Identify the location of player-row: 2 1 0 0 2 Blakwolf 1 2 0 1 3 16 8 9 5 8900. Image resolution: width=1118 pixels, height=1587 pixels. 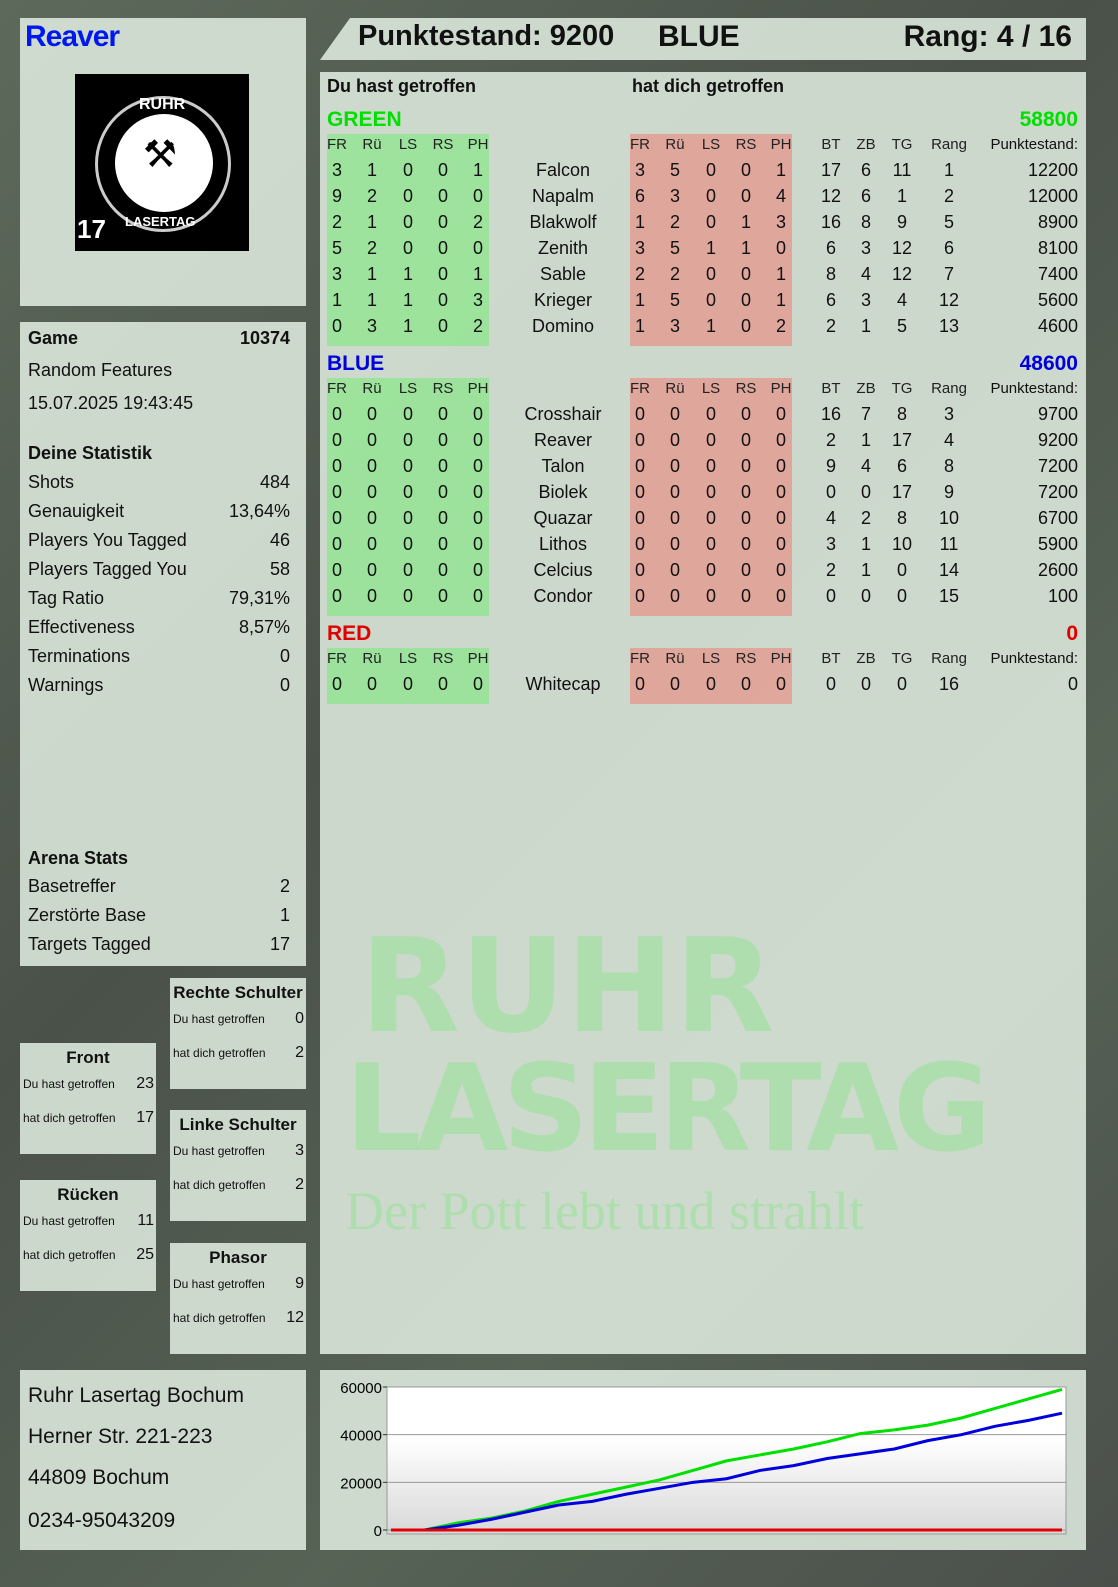
(703, 225).